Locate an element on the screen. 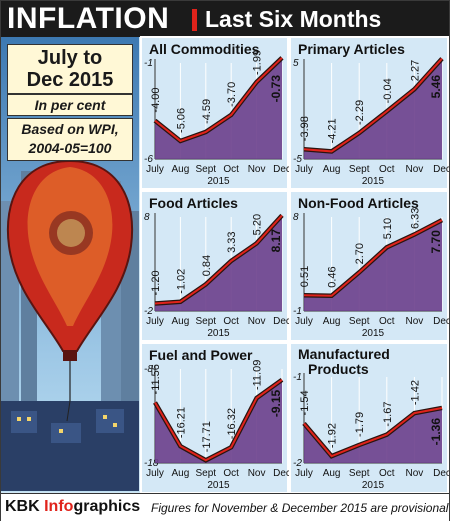 The width and height of the screenshot is (450, 521). header-bar: INFLATION Last Six Months is located at coordinates (225, 19).